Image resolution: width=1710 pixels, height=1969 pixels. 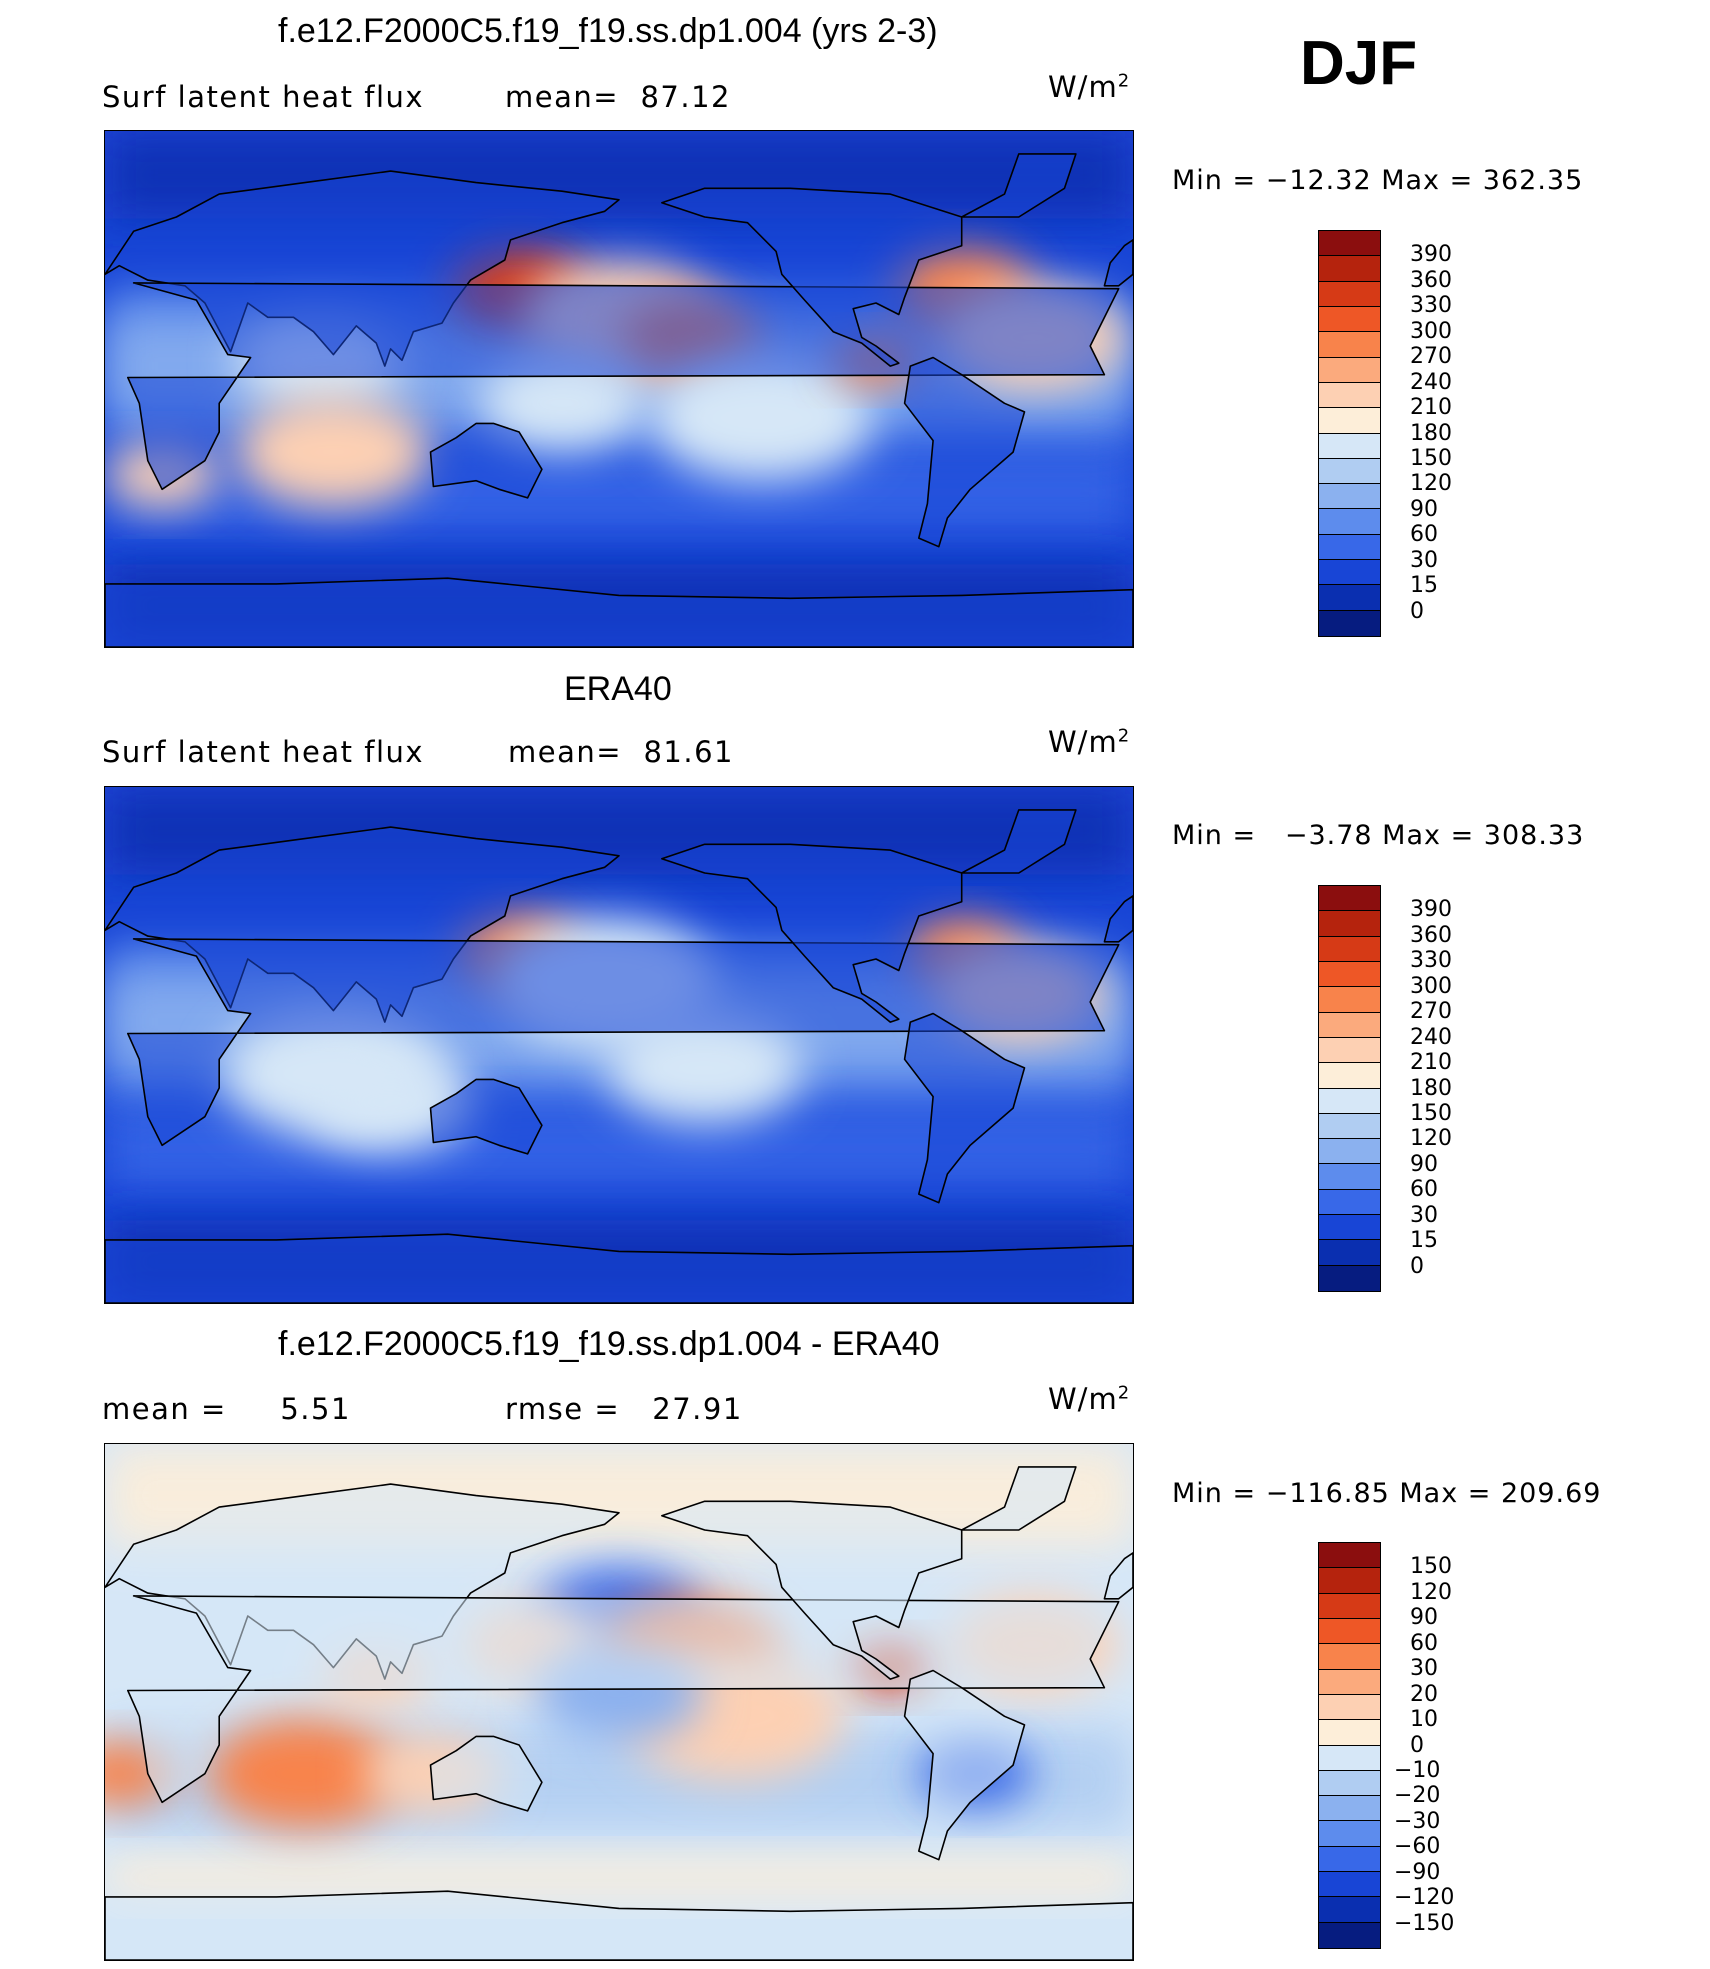 I want to click on colorbar-labels-diff: 150 120 90 60 30 20 10 0 −10 −20 −30 −60 −90 −120 −150, so click(x=1454, y=1745).